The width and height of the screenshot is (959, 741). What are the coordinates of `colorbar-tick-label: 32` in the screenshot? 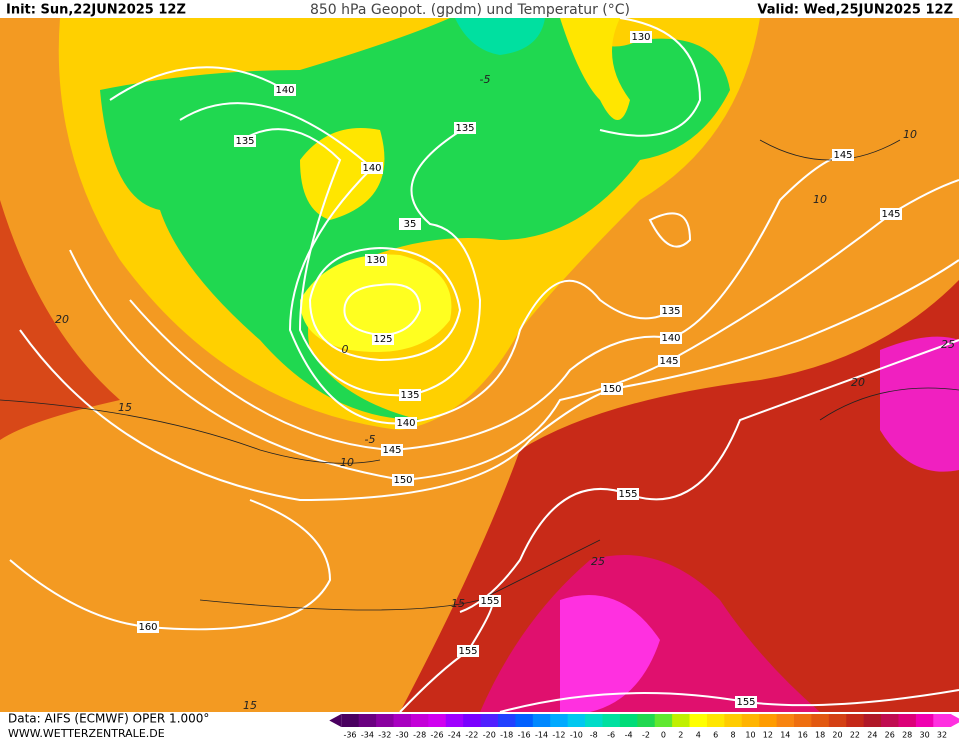 It's located at (942, 735).